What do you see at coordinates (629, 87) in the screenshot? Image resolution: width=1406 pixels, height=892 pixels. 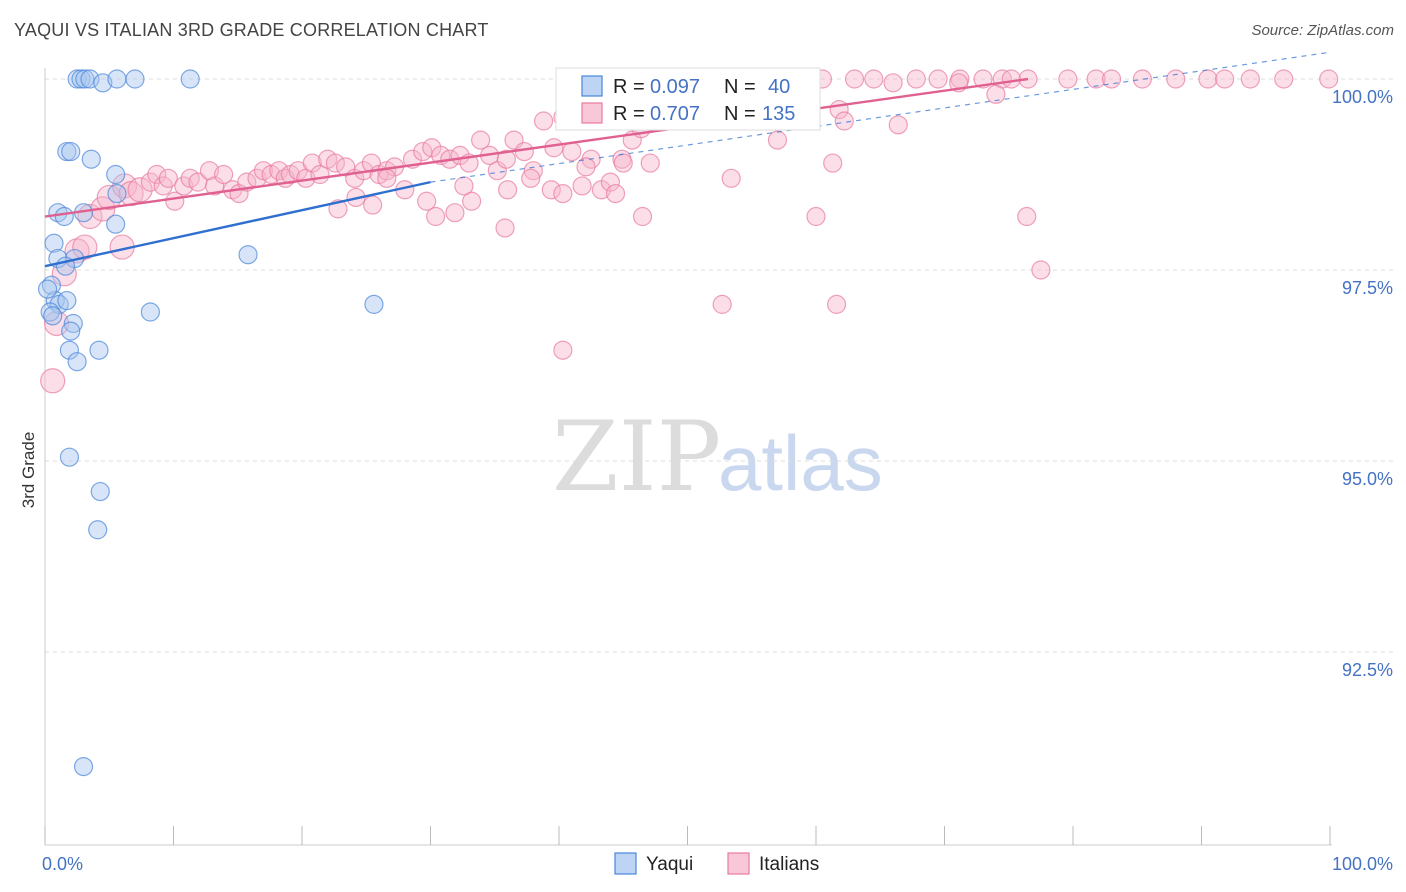 I see `legend-r-label-yaqui: R =` at bounding box center [629, 87].